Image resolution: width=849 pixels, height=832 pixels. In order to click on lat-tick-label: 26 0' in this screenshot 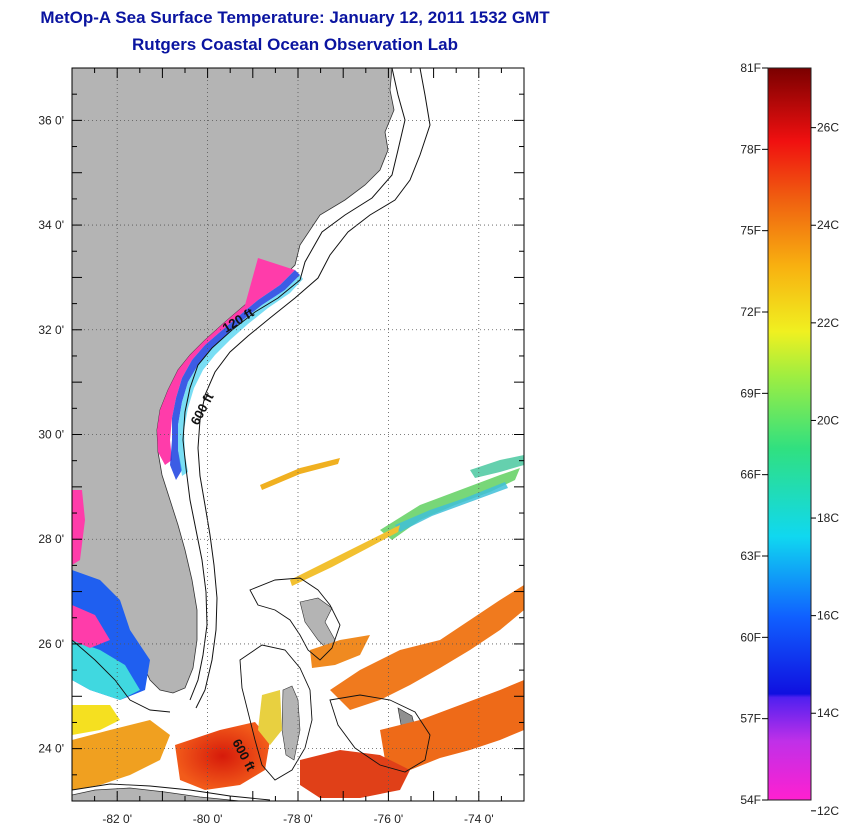, I will do `click(51, 644)`.